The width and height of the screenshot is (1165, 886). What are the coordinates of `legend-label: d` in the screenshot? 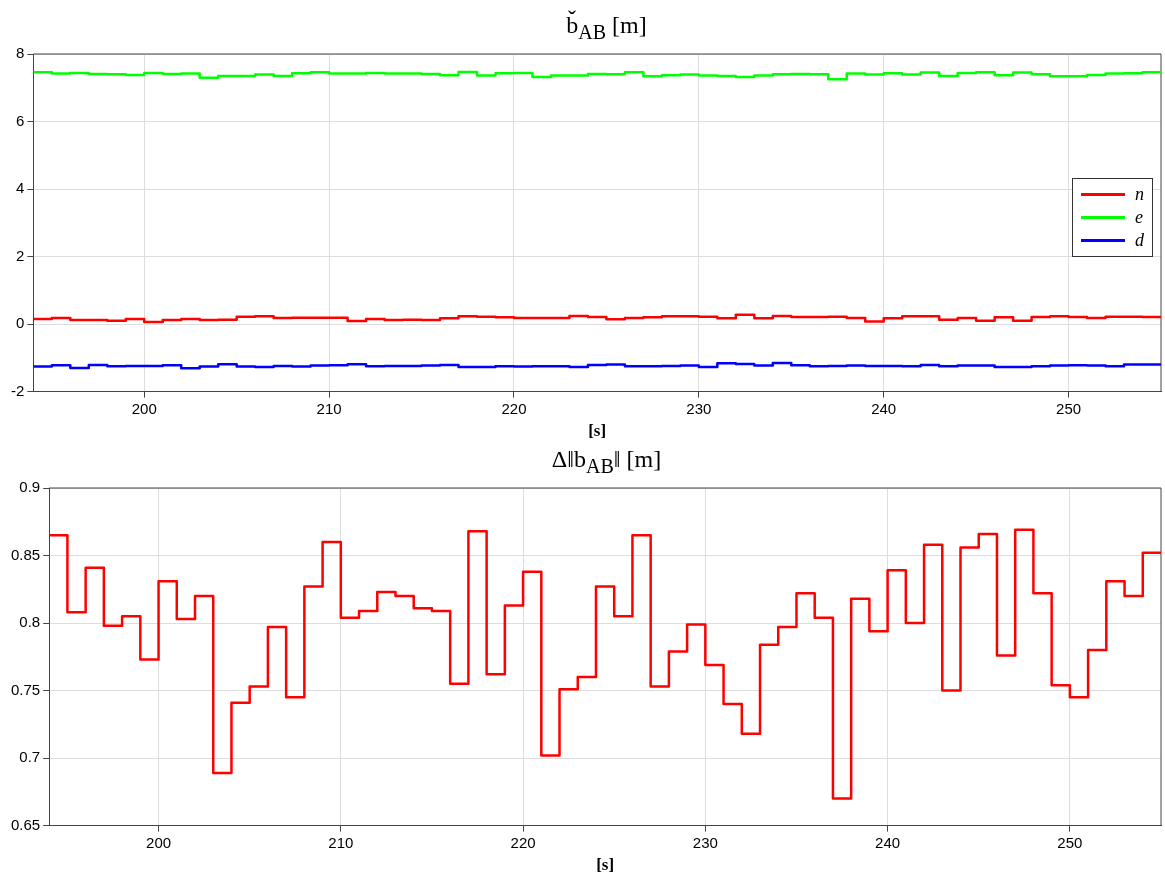 It's located at (1139, 240).